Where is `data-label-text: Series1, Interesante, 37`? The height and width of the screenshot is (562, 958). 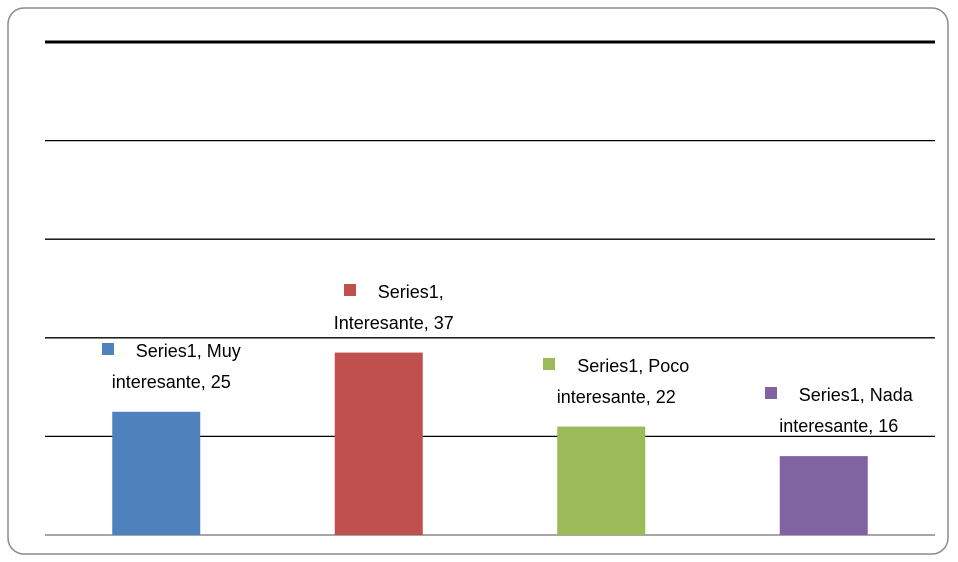
data-label-text: Series1, Interesante, 37 is located at coordinates (393, 307).